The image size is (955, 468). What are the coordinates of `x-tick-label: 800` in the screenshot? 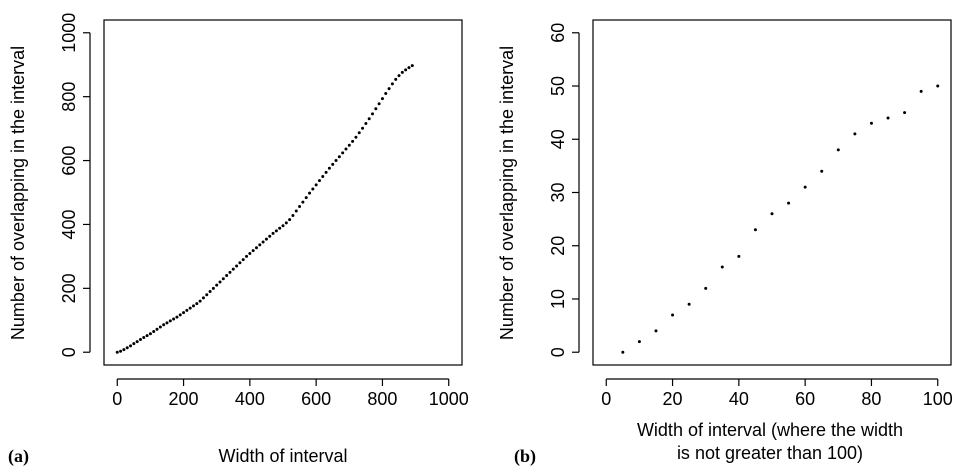 It's located at (382, 399).